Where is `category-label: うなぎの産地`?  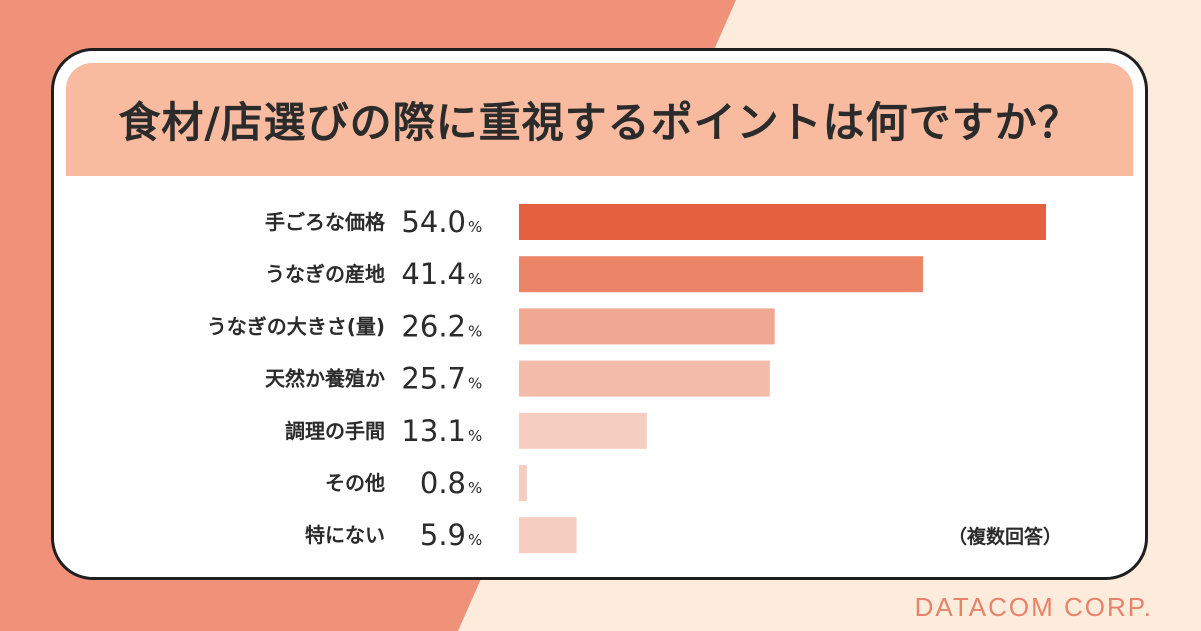
category-label: うなぎの産地 is located at coordinates (325, 274).